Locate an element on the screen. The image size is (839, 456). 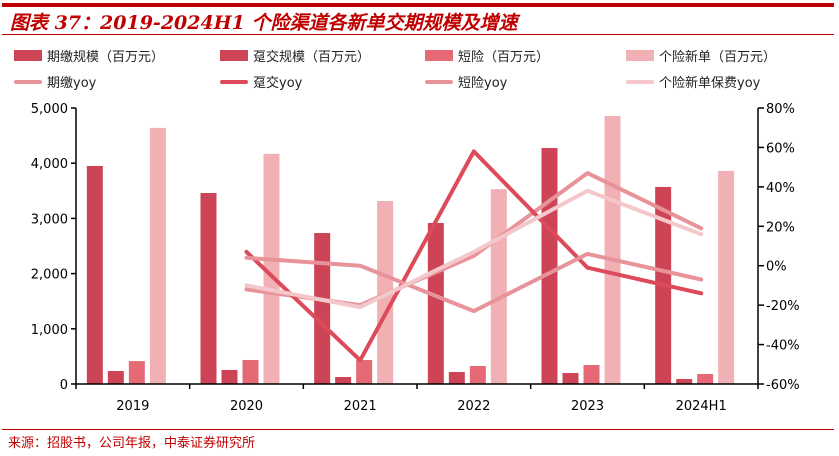
bar-0-2023 is located at coordinates (549, 266).